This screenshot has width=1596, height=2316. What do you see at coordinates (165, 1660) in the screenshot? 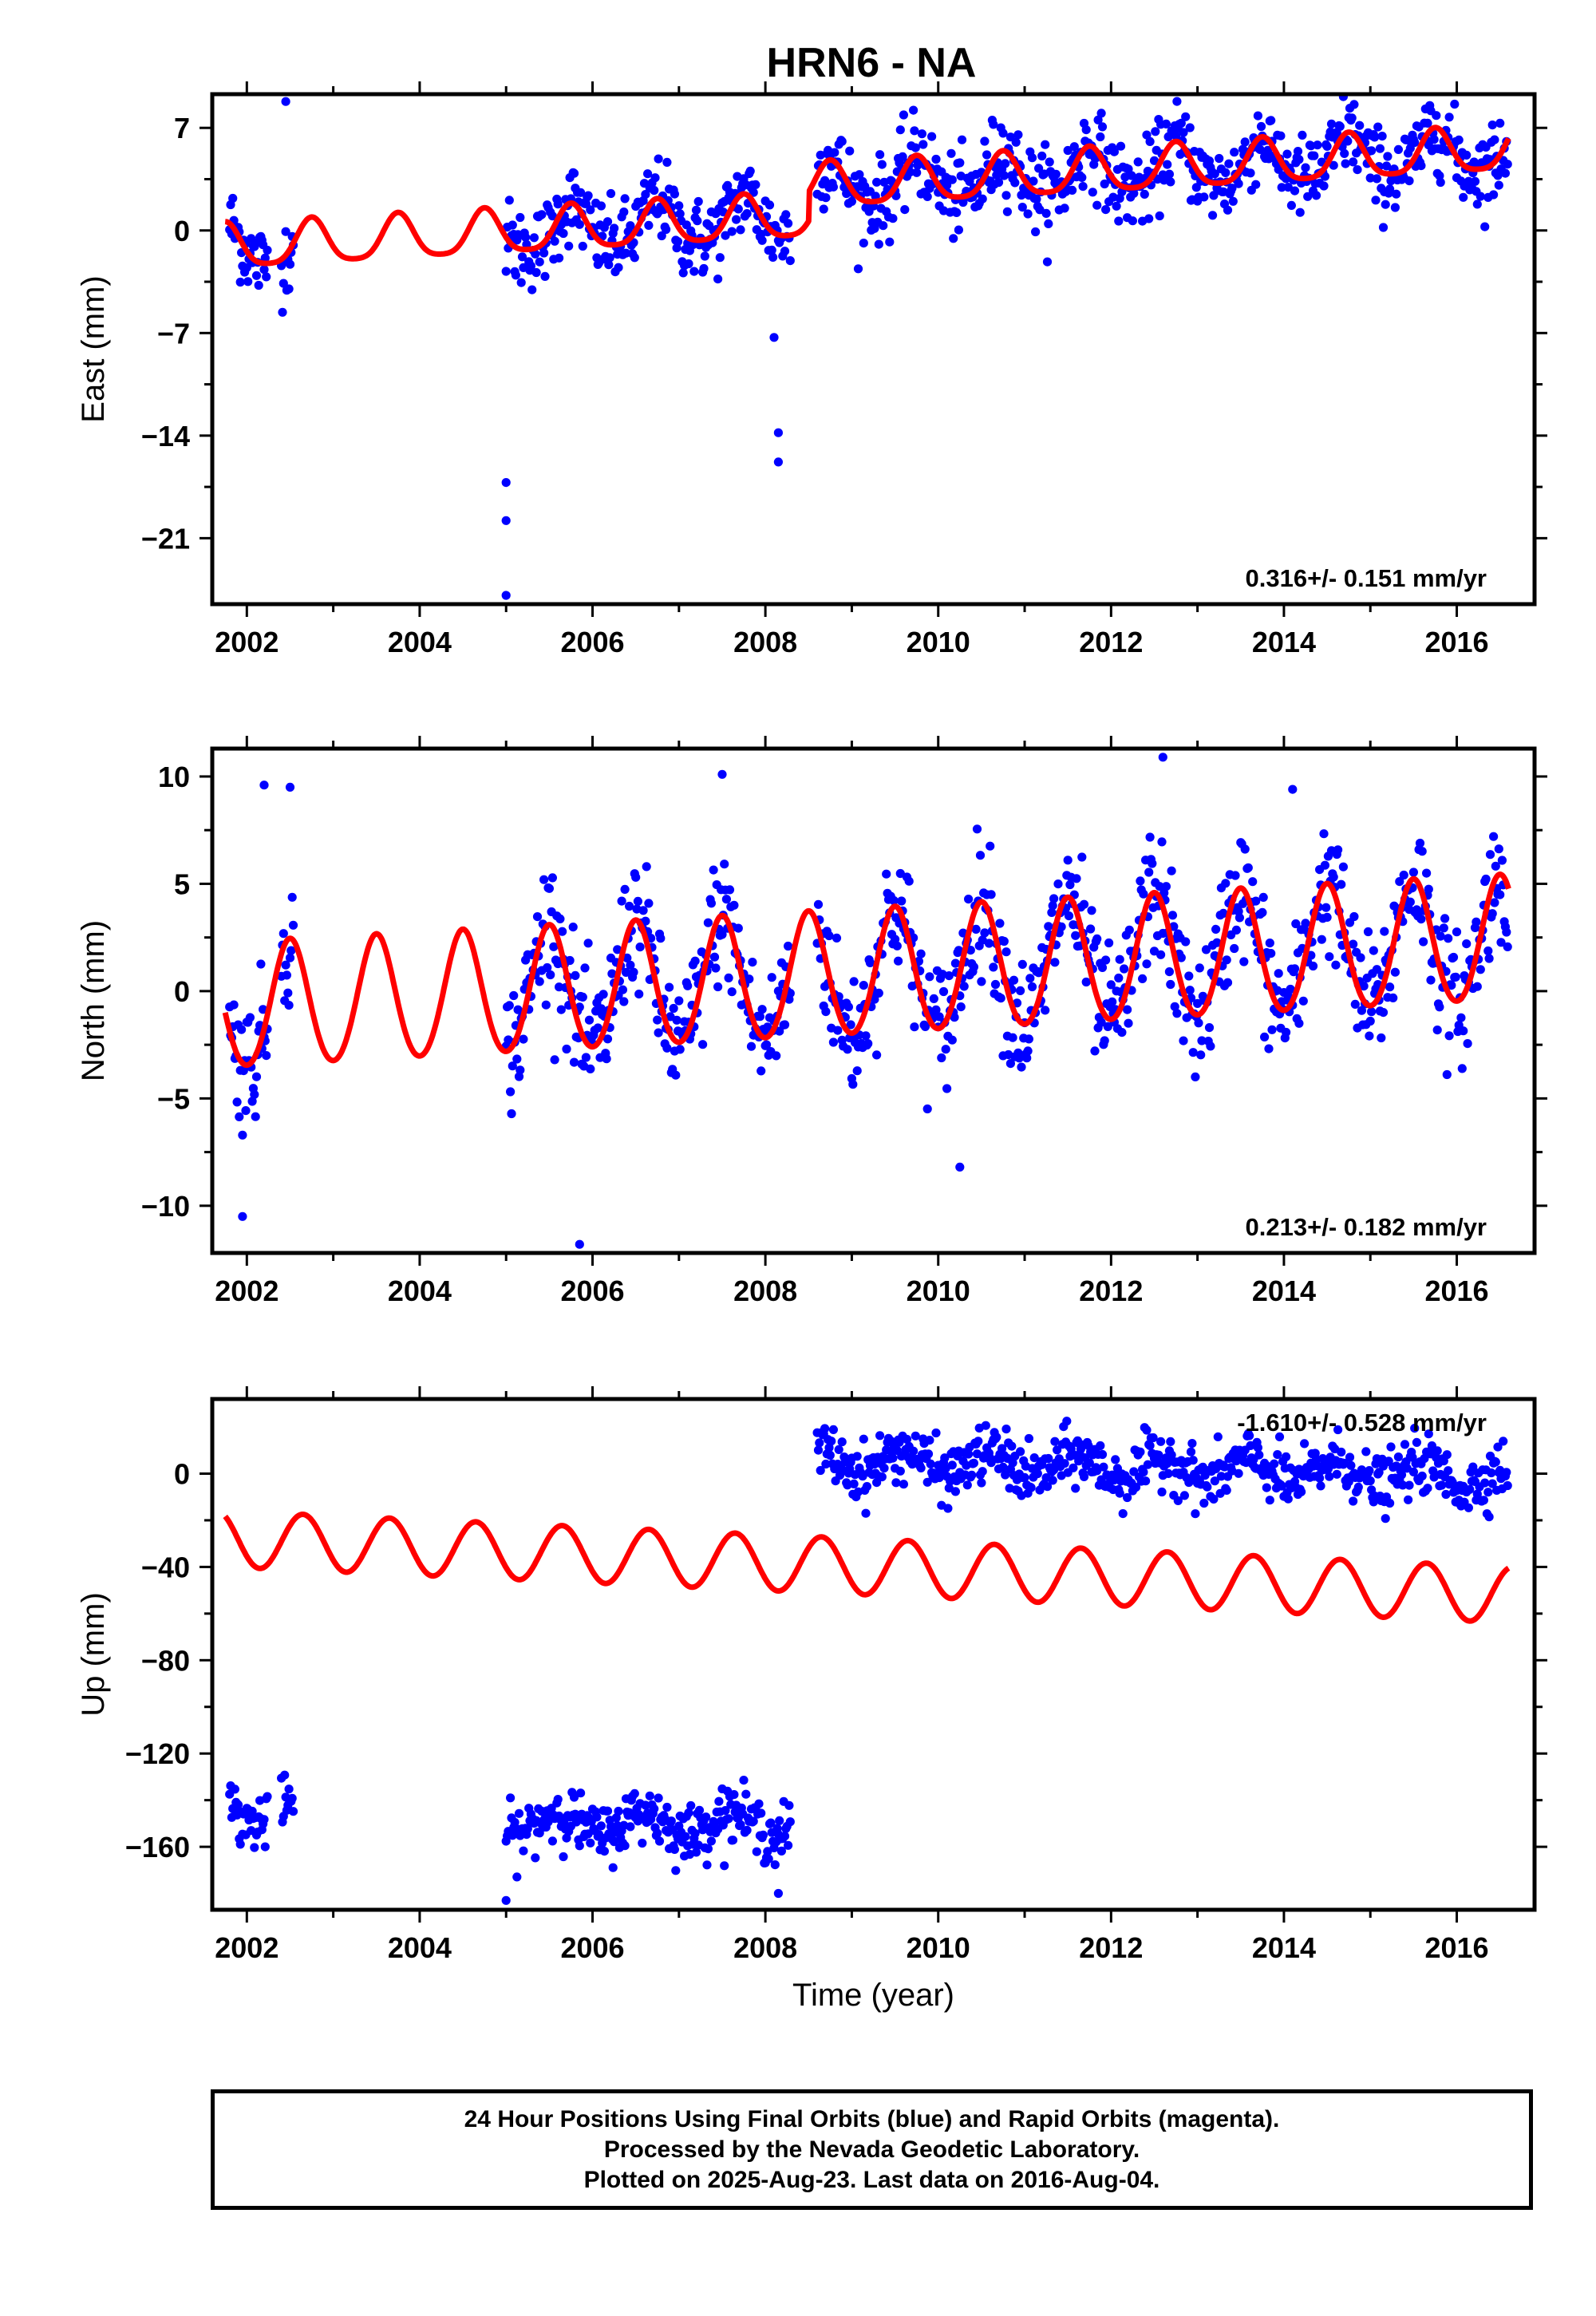
I see `up-y-tick-label: −80` at bounding box center [165, 1660].